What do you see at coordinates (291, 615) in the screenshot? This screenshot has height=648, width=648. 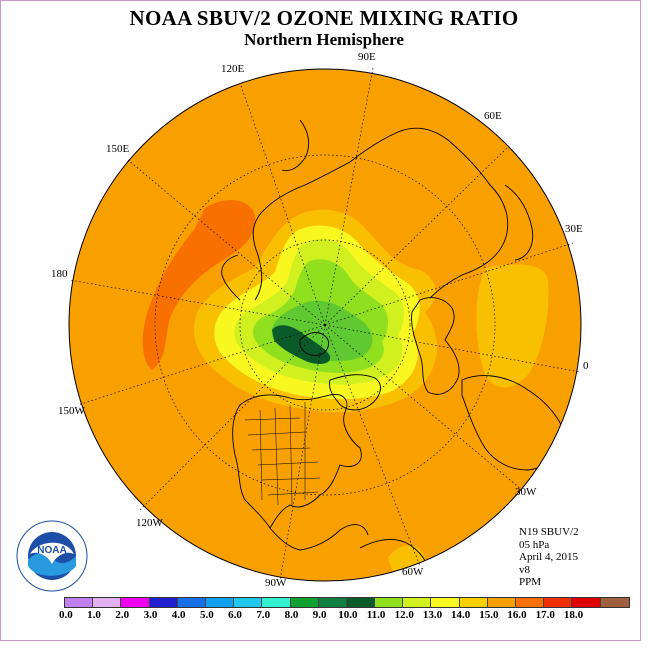 I see `colorbar-tick-label: 8.0` at bounding box center [291, 615].